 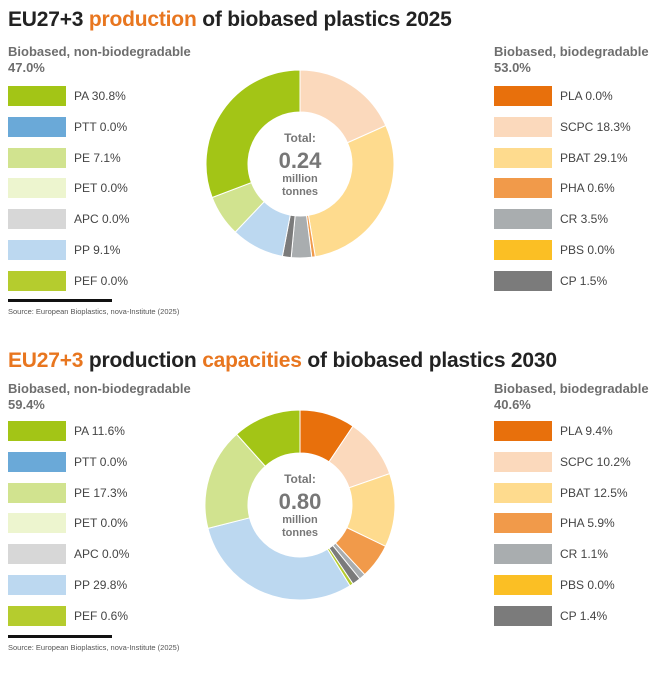 What do you see at coordinates (68, 492) in the screenshot?
I see `legend-item-pe: PE 17.3%` at bounding box center [68, 492].